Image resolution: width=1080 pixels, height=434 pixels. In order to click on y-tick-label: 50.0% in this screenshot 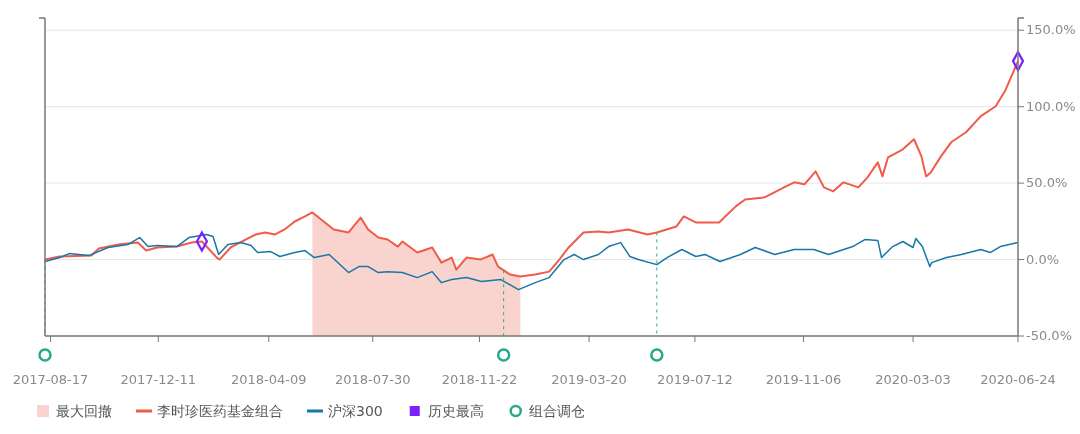, I will do `click(1047, 183)`.